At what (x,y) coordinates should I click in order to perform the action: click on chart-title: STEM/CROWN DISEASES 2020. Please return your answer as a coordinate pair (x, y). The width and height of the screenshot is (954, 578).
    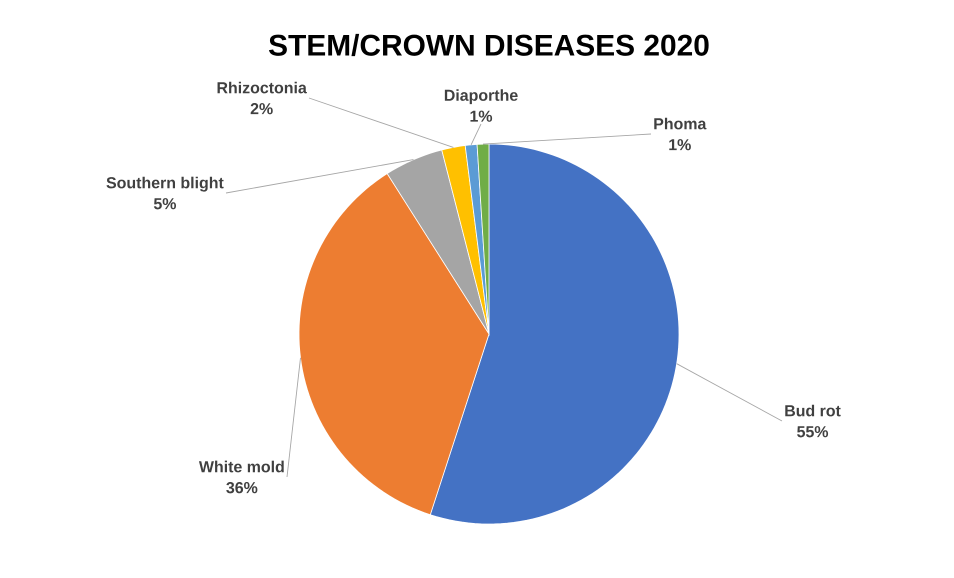
    Looking at the image, I should click on (488, 45).